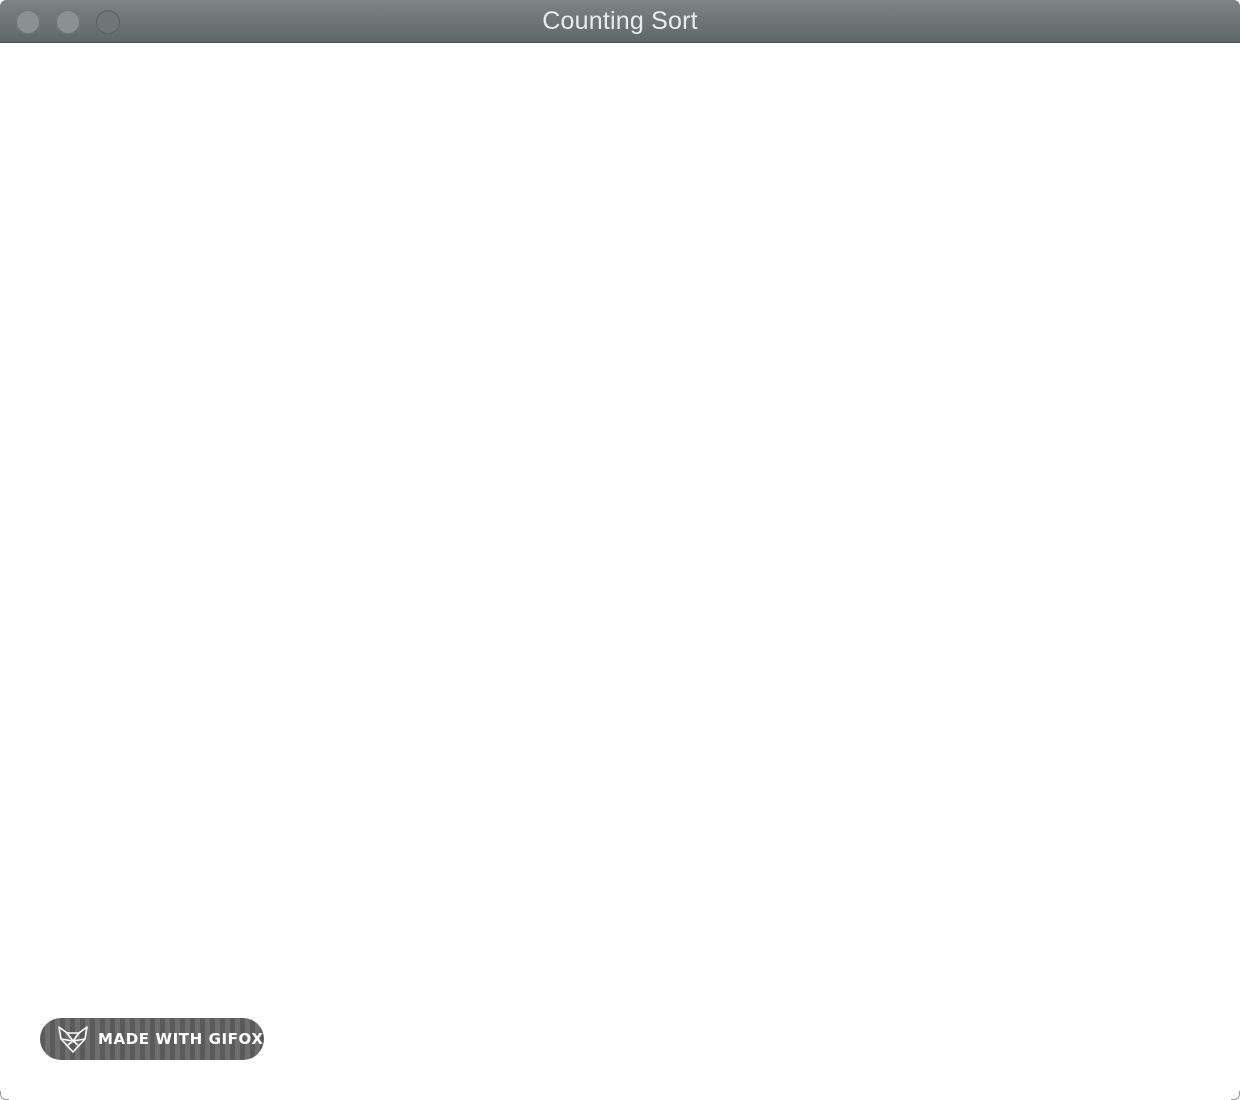  I want to click on gifox-watermark: MADE WITH GIFOX, so click(152, 1039).